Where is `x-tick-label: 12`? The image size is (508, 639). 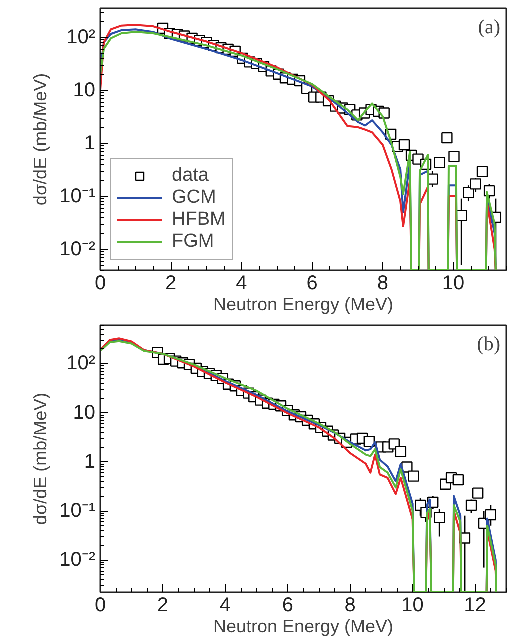
x-tick-label: 12 is located at coordinates (475, 605).